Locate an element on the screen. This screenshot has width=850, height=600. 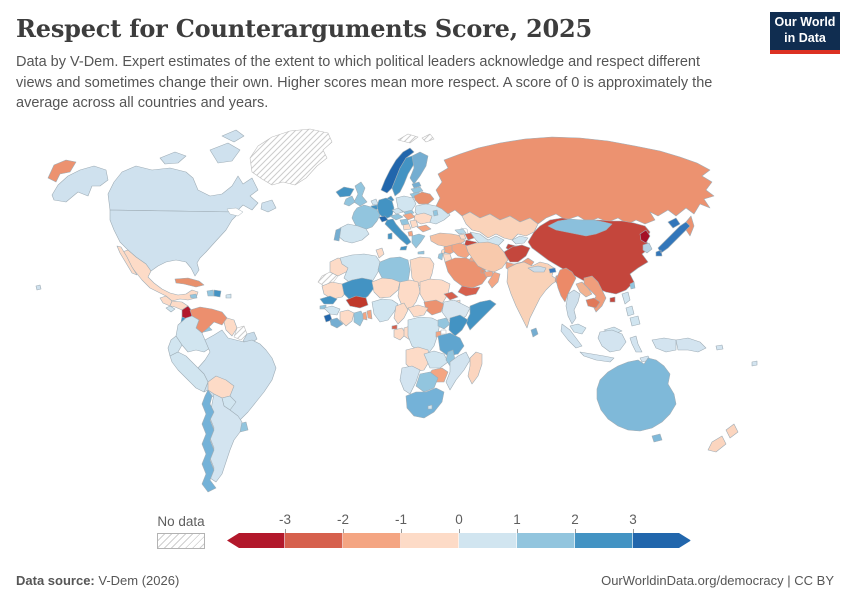
country-poland is located at coordinates (406, 204).